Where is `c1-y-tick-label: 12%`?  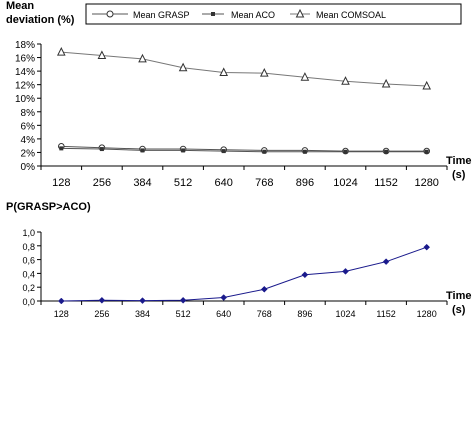
c1-y-tick-label: 12% is located at coordinates (25, 86).